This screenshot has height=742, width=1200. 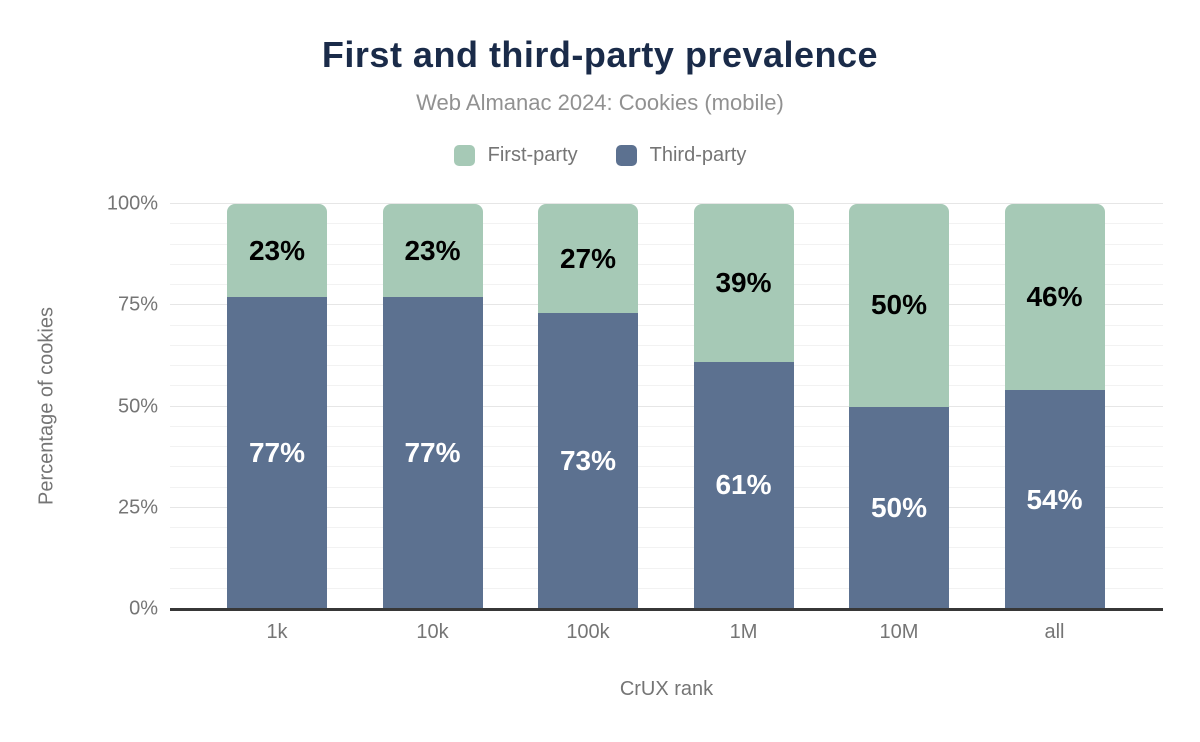 What do you see at coordinates (588, 632) in the screenshot?
I see `x-tick-100k: 100k` at bounding box center [588, 632].